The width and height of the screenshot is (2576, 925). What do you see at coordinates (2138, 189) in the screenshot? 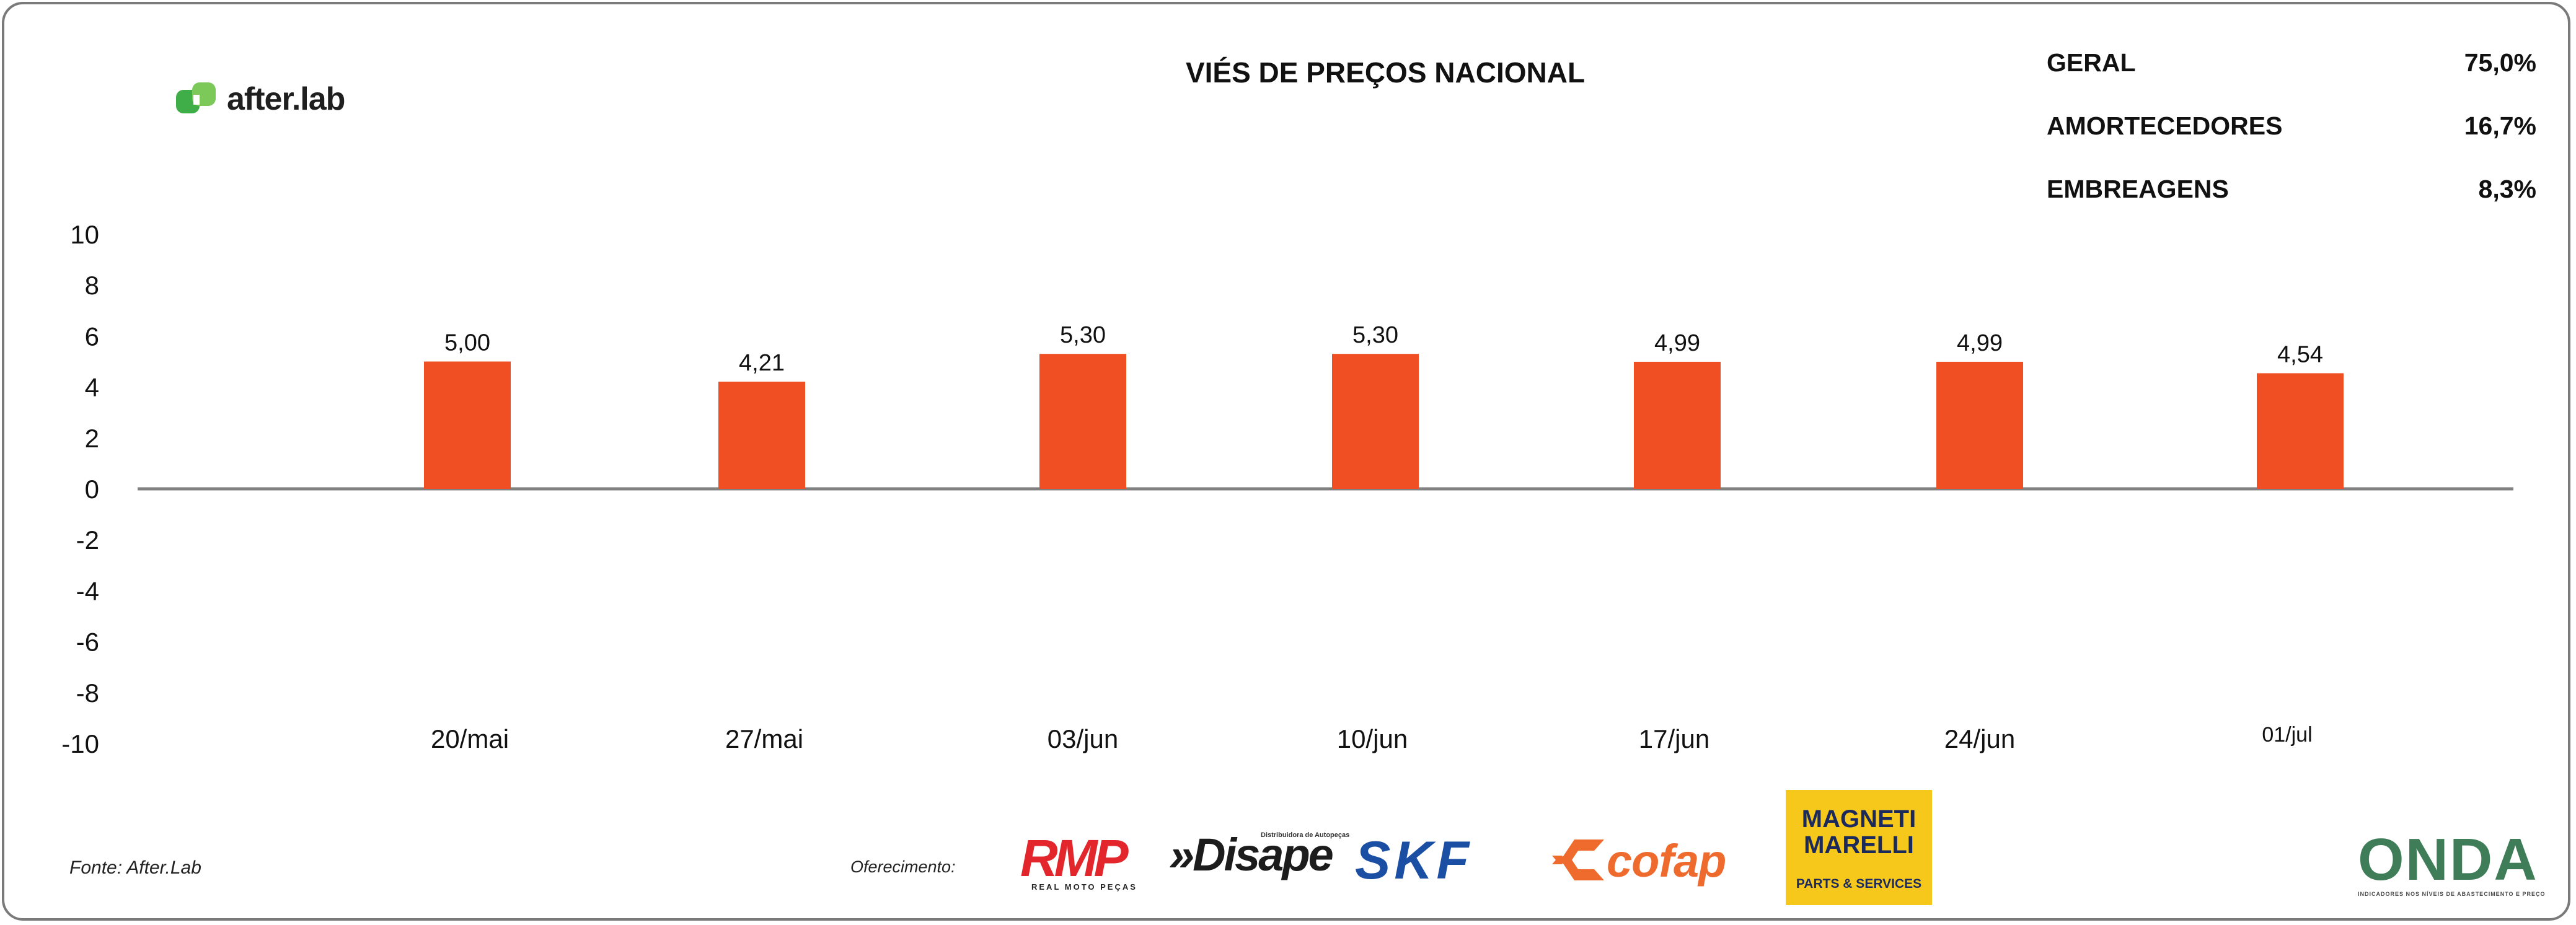
I see `summary-label: EMBREAGENS` at bounding box center [2138, 189].